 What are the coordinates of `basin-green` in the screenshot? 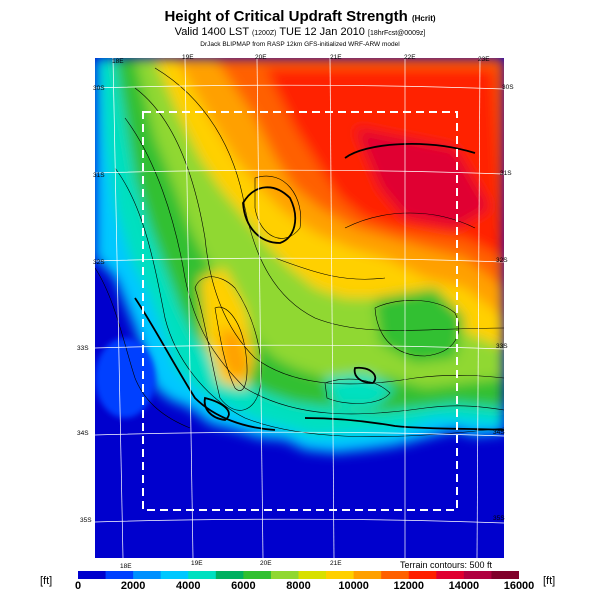 It's located at (420, 325).